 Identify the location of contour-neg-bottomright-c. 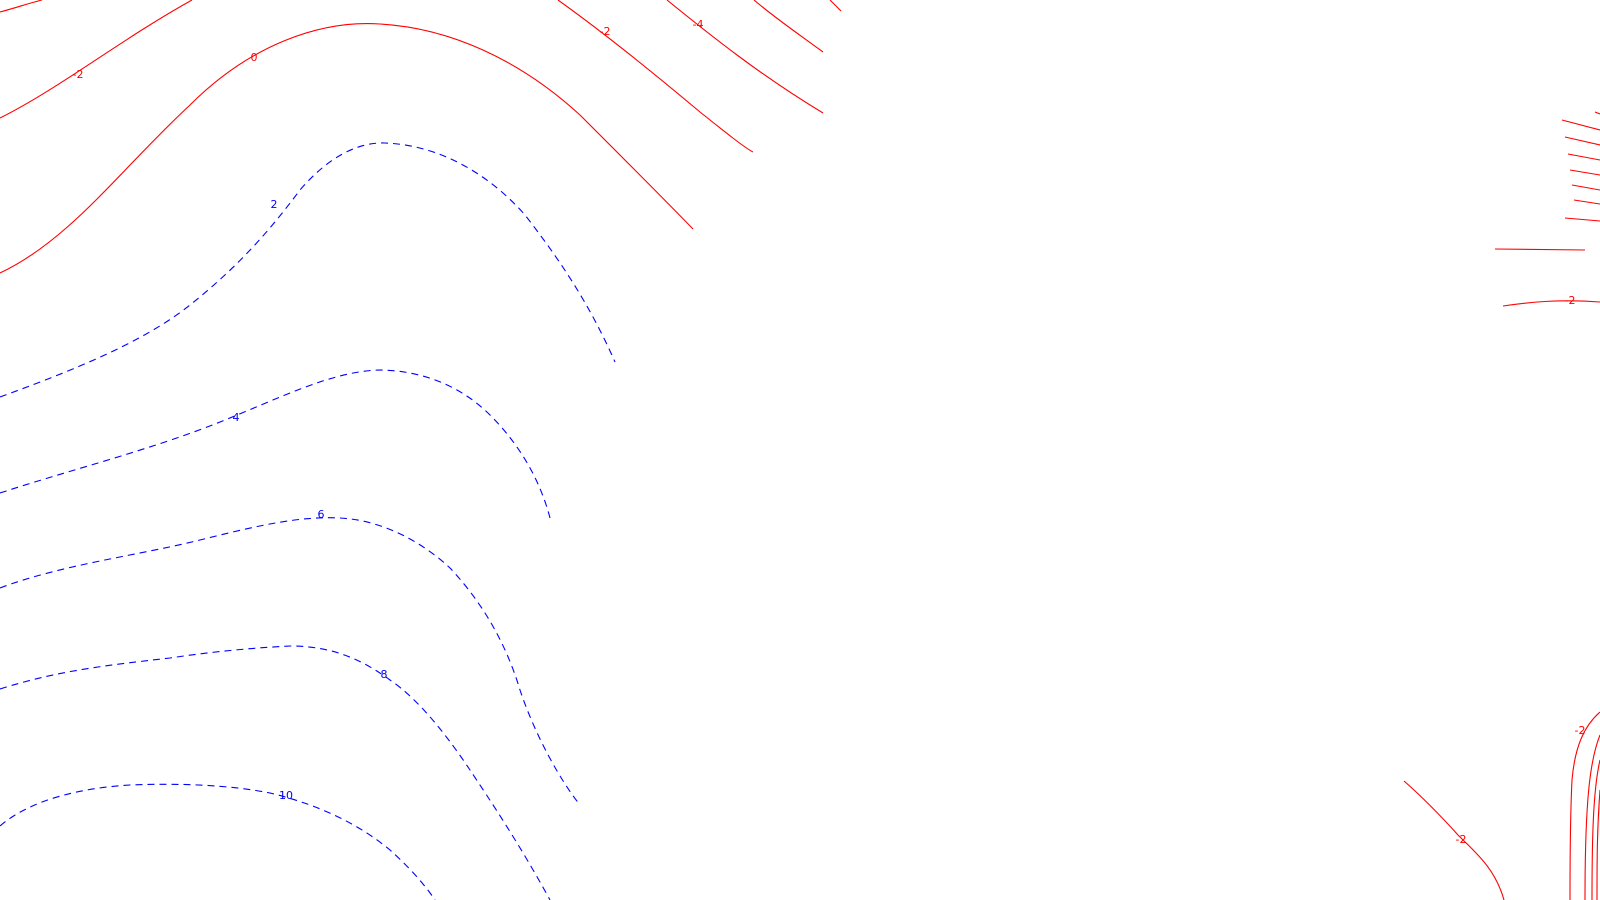
(1592, 817).